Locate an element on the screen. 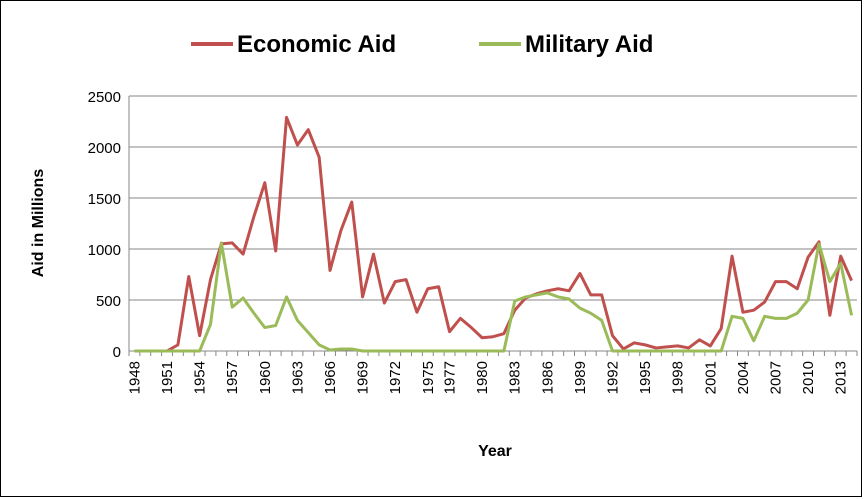  x-tick-label: 1969 is located at coordinates (363, 377).